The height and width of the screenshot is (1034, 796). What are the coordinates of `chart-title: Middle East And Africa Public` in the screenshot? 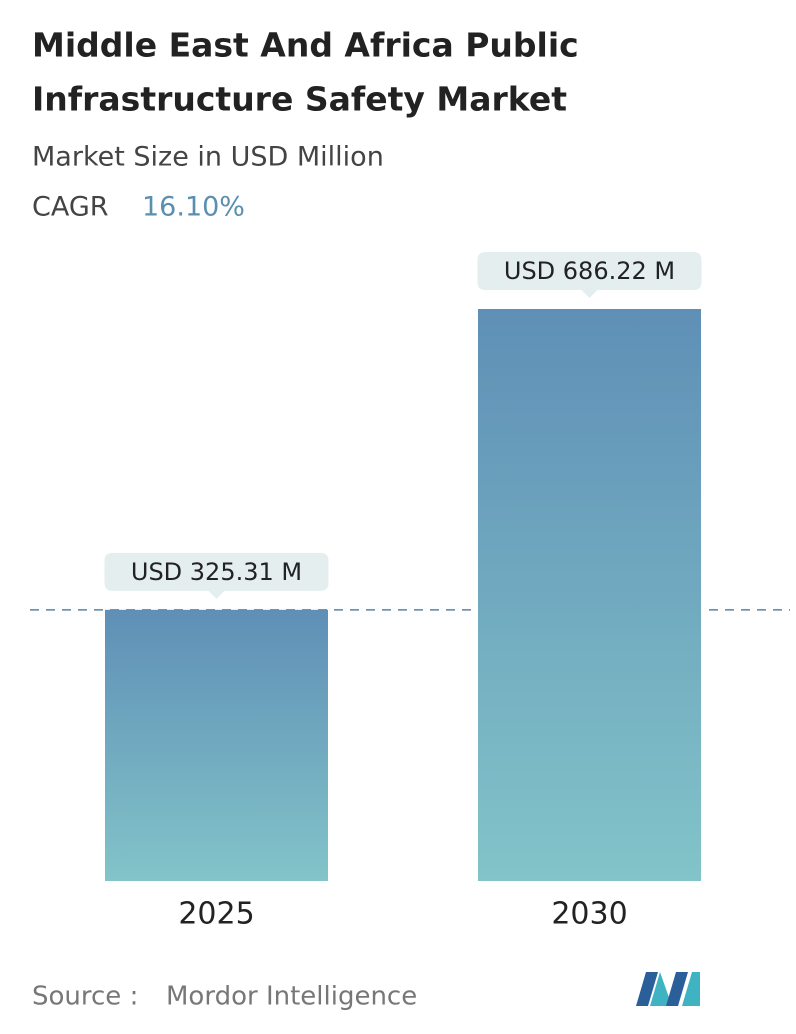 It's located at (305, 45).